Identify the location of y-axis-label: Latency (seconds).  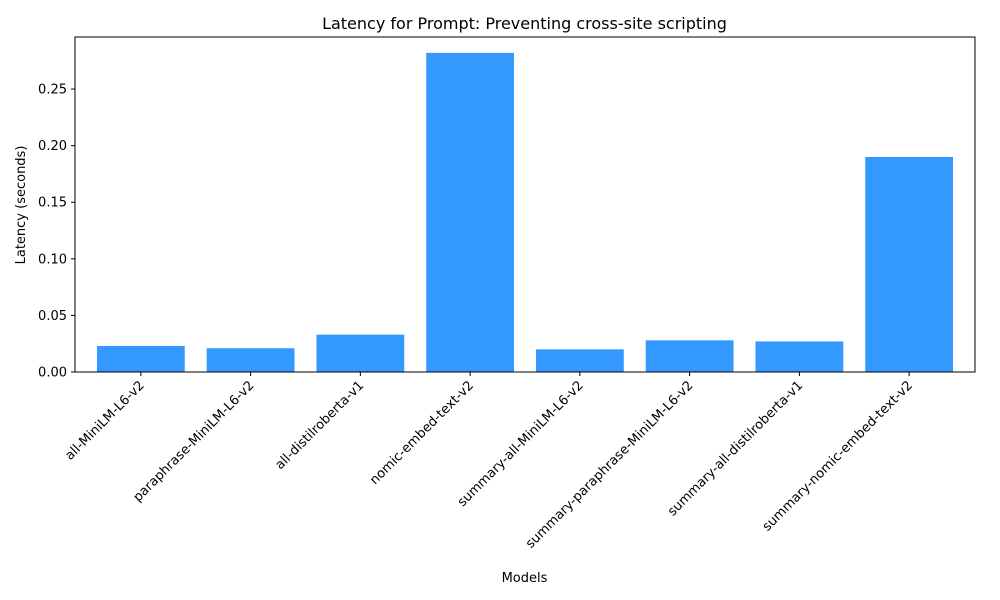
(21, 205).